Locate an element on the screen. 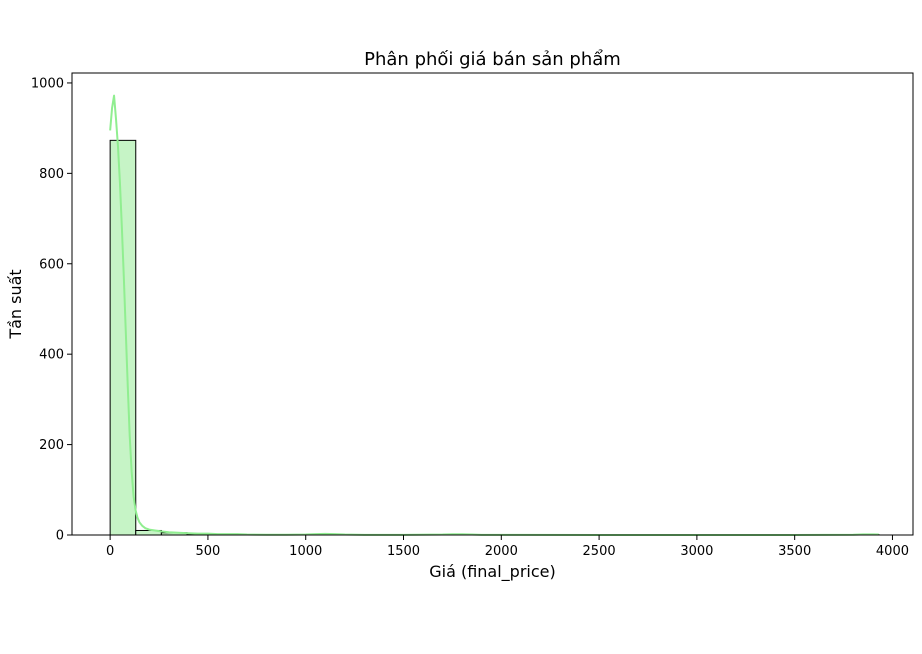  y-tick-label: 200 is located at coordinates (51, 445).